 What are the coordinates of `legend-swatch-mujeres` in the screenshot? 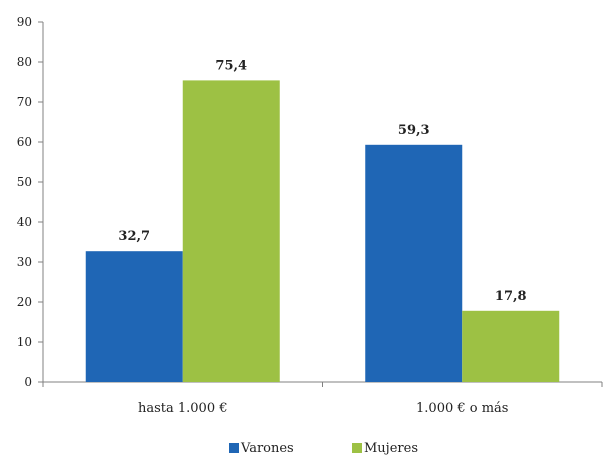 It's located at (357, 448).